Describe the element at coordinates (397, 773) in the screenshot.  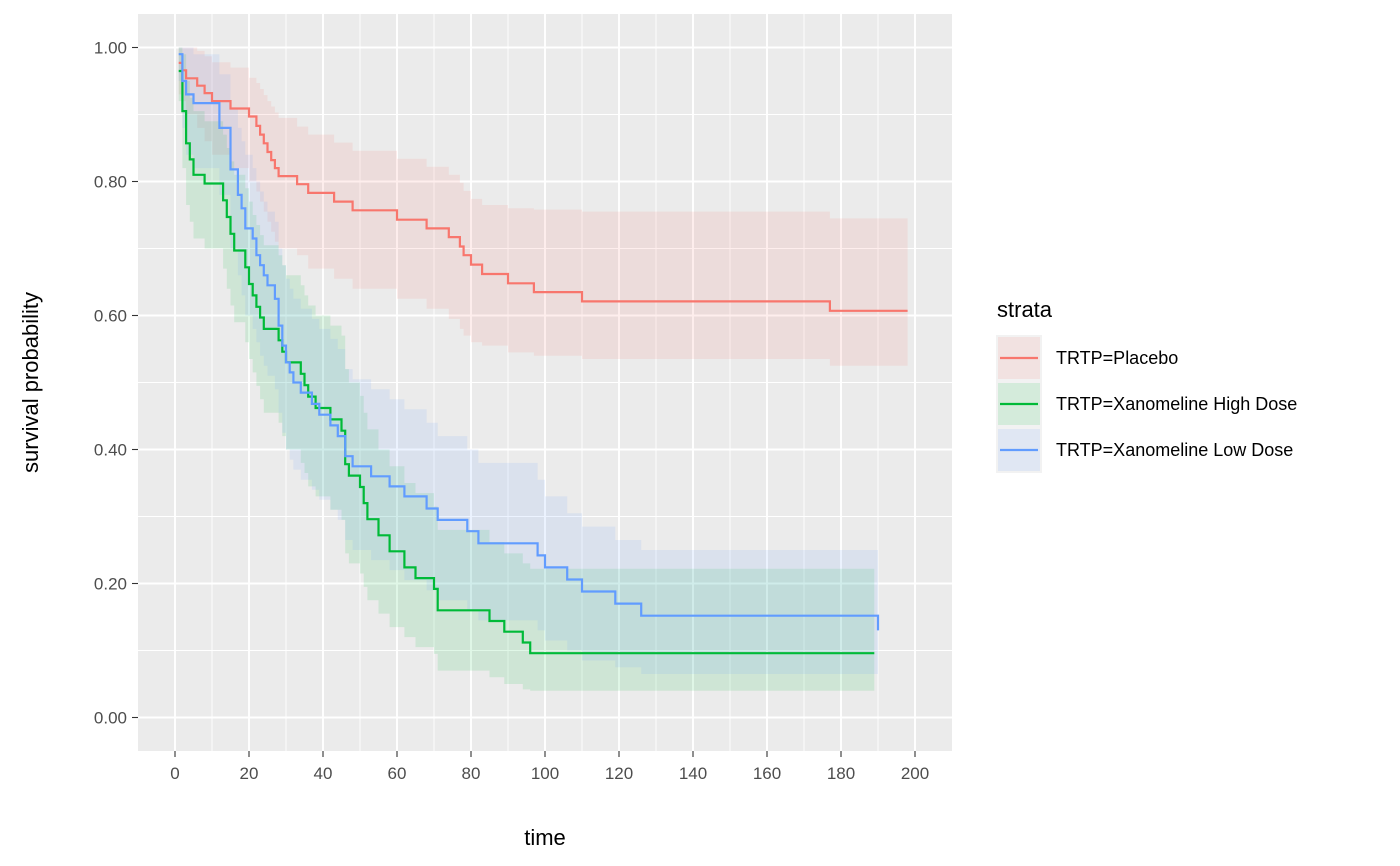
I see `x-tick-label: 60` at that location.